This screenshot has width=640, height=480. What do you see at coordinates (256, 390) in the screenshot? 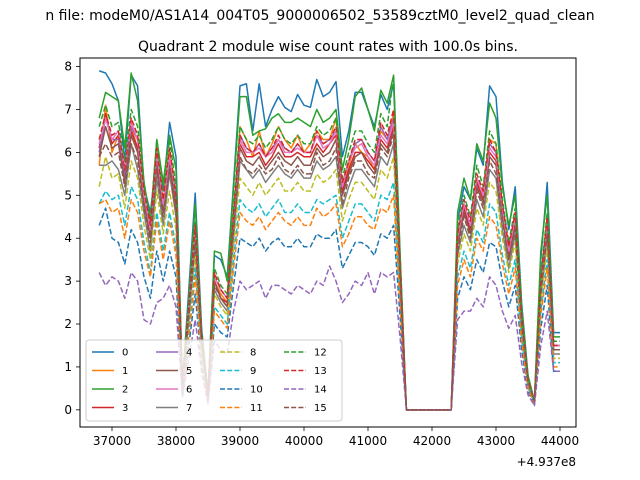
I see `legend-label-10: 10` at bounding box center [256, 390].